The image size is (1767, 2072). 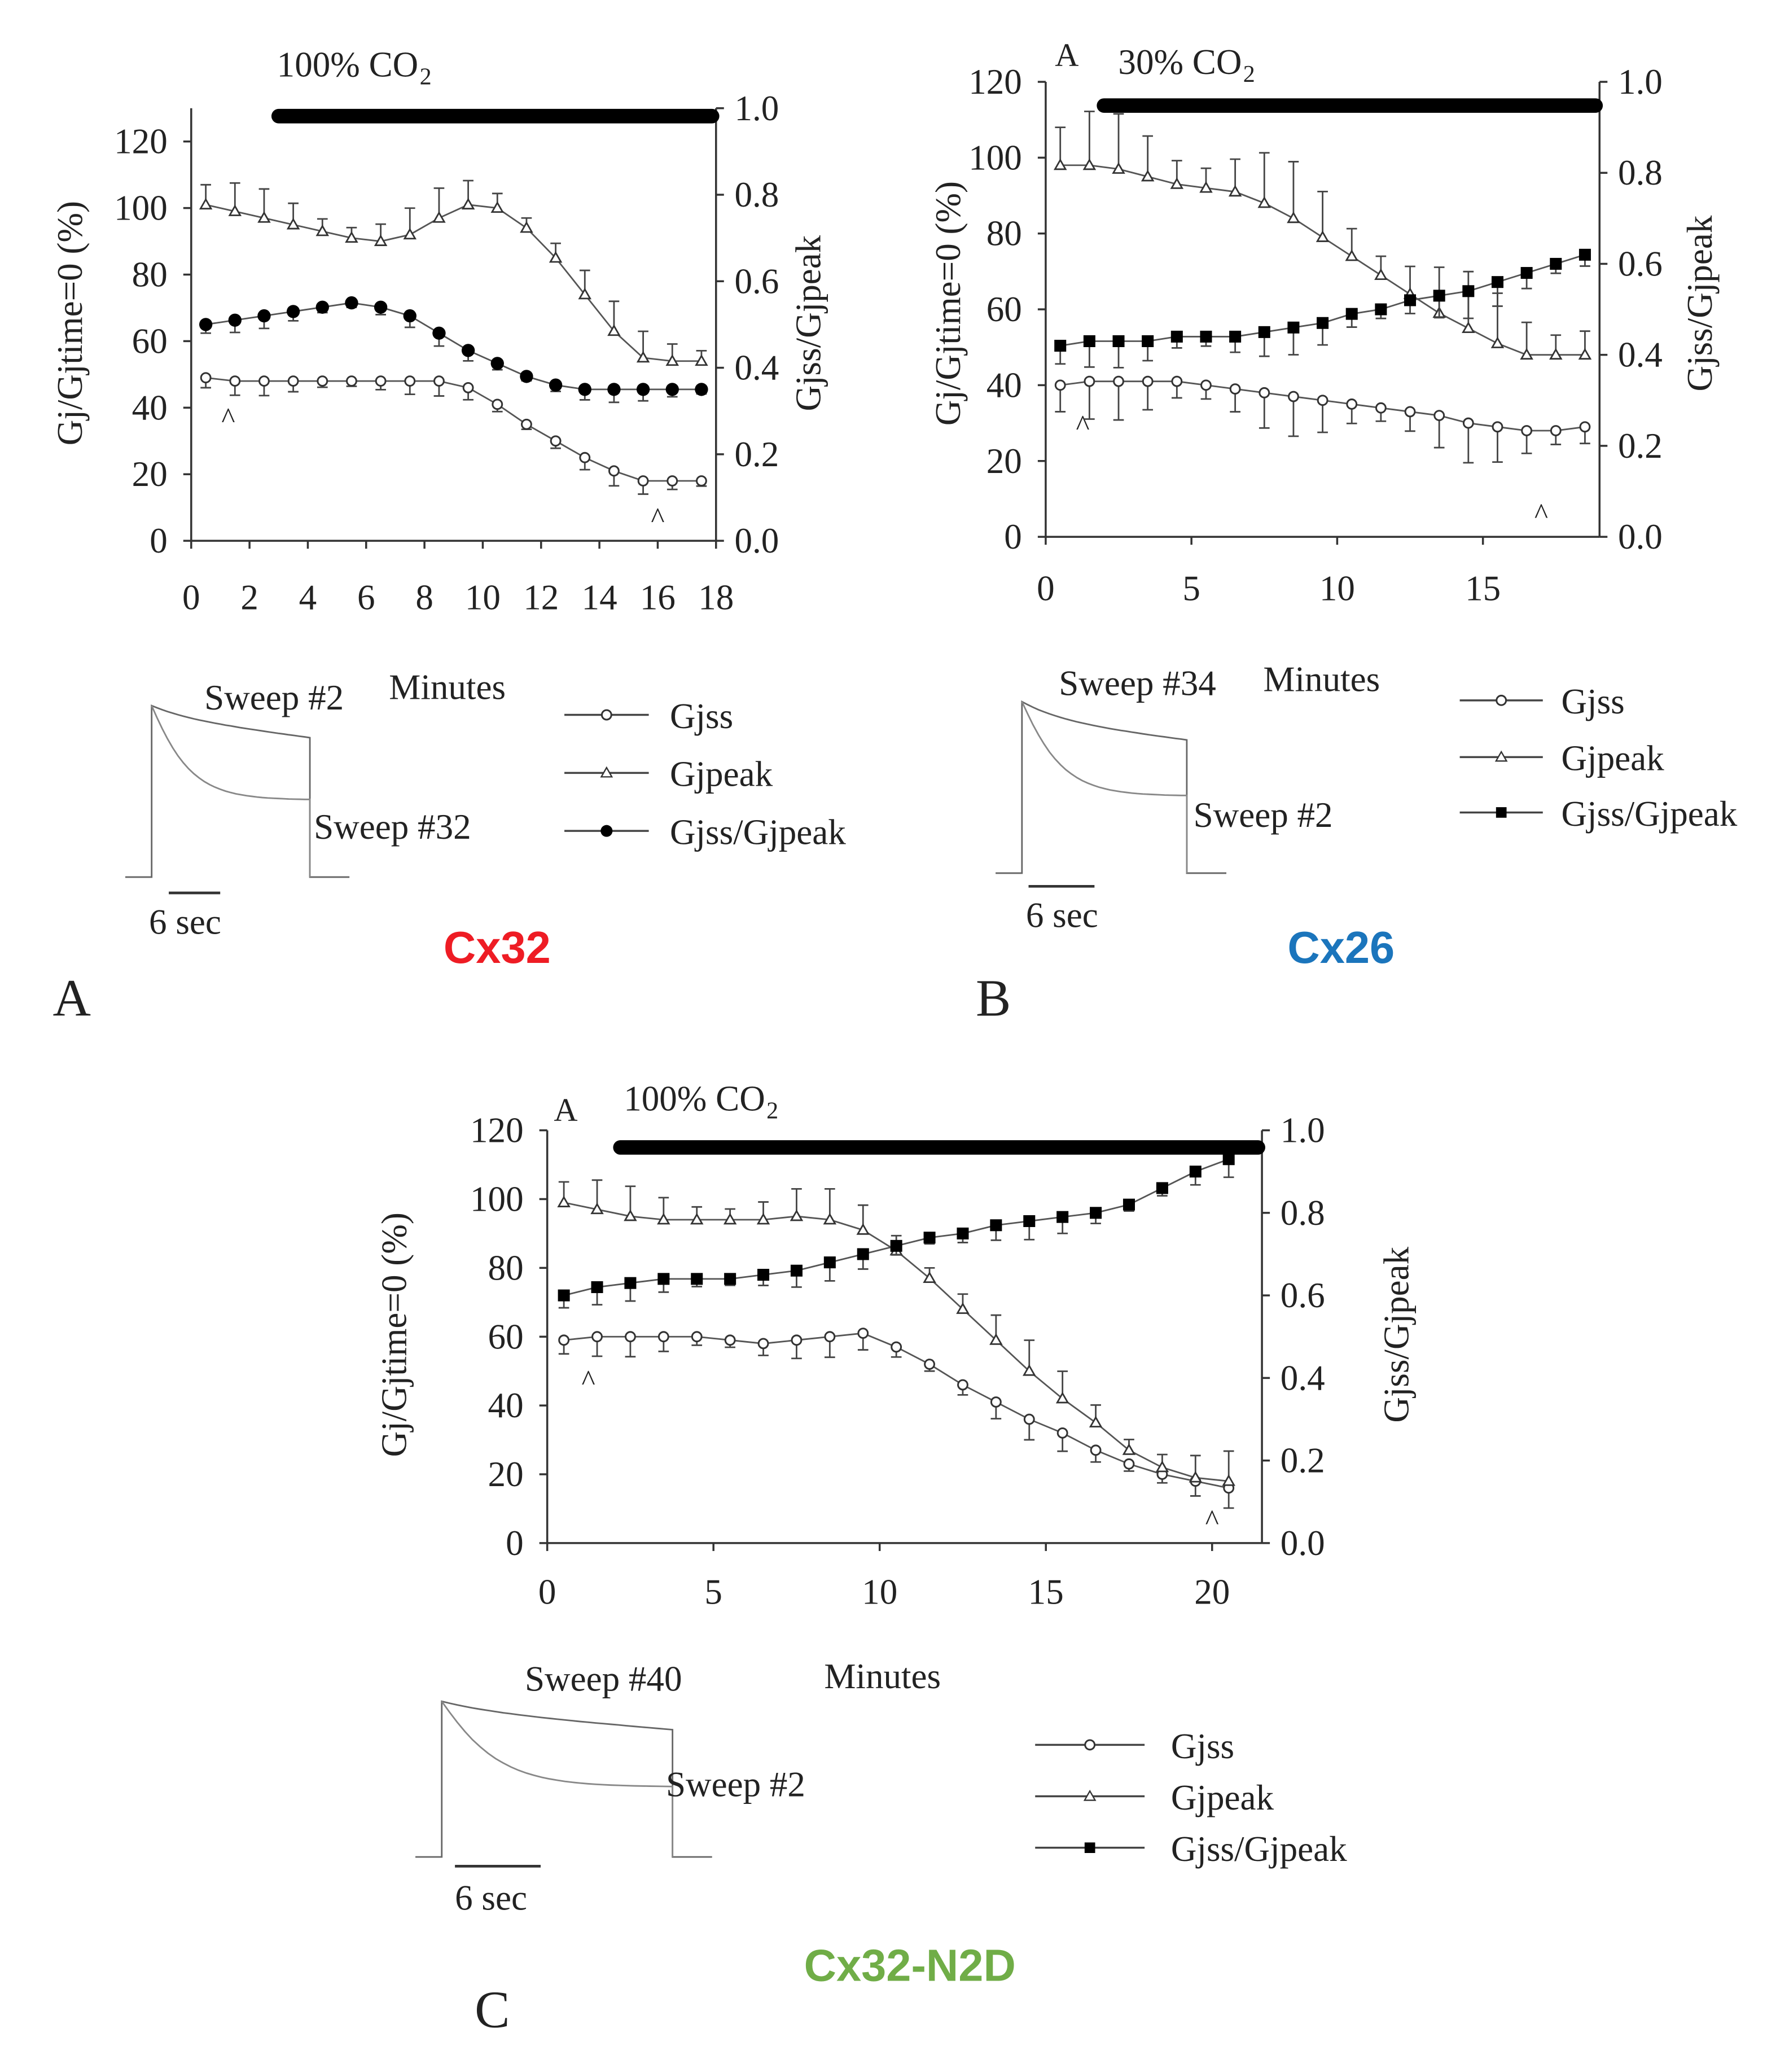 I want to click on y-tick-label: 80, so click(x=506, y=1267).